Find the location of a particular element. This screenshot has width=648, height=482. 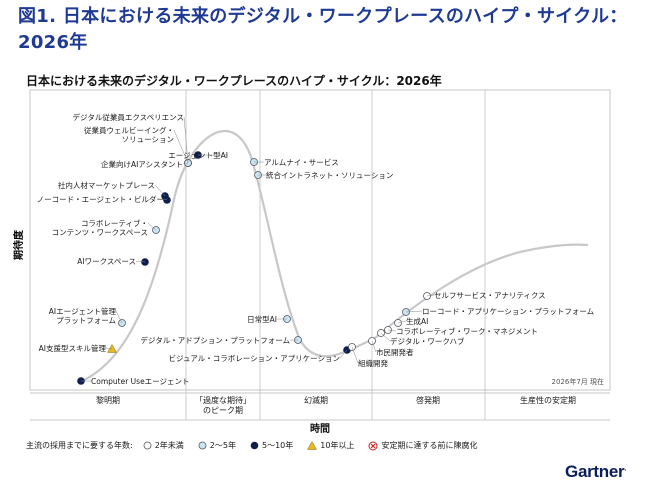

legend-item-2to5: 2〜5年 is located at coordinates (217, 445).